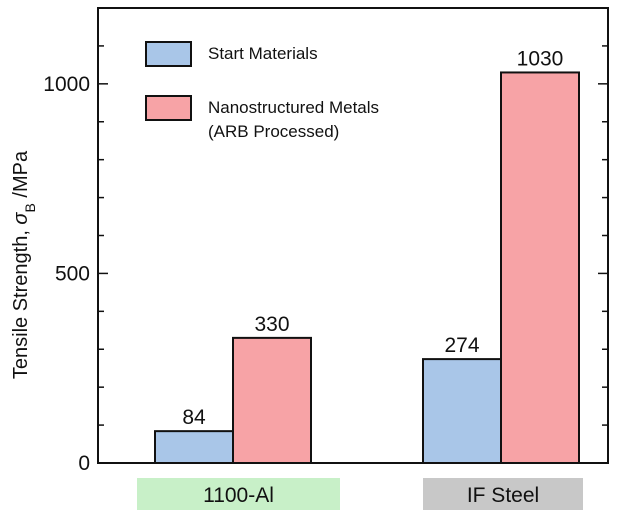 Image resolution: width=639 pixels, height=516 pixels. I want to click on legend-swatch-nano, so click(168, 108).